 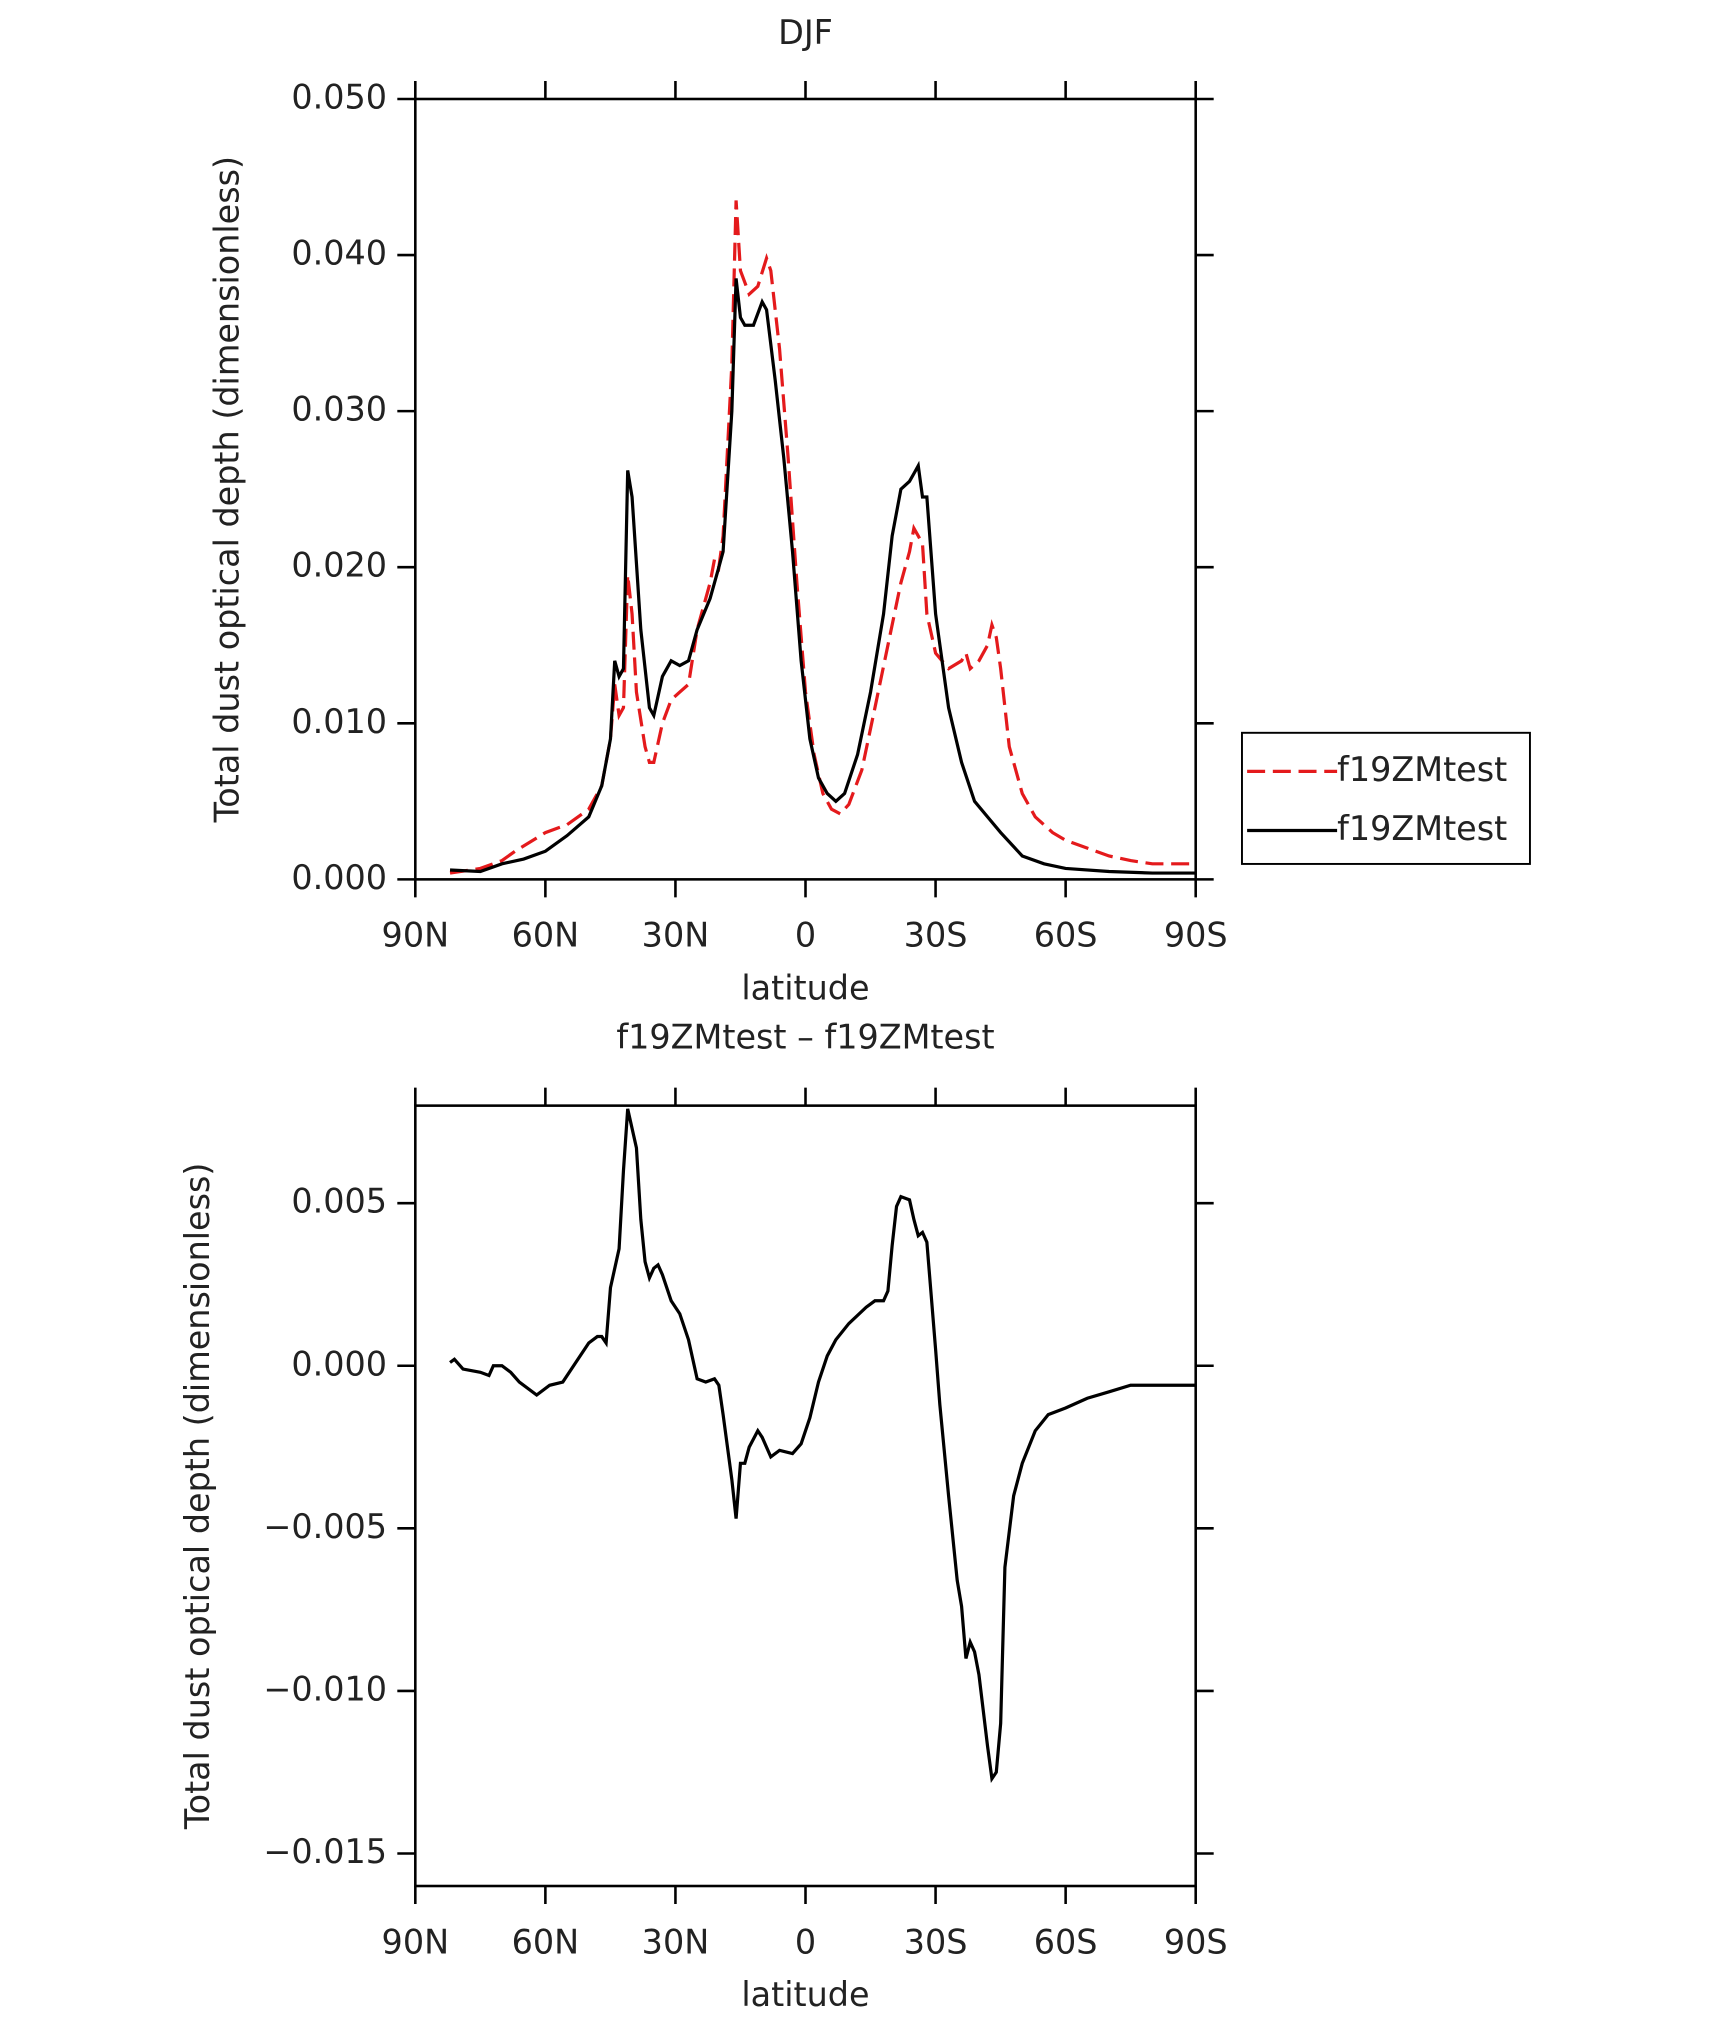 What do you see at coordinates (1386, 798) in the screenshot?
I see `legend-box` at bounding box center [1386, 798].